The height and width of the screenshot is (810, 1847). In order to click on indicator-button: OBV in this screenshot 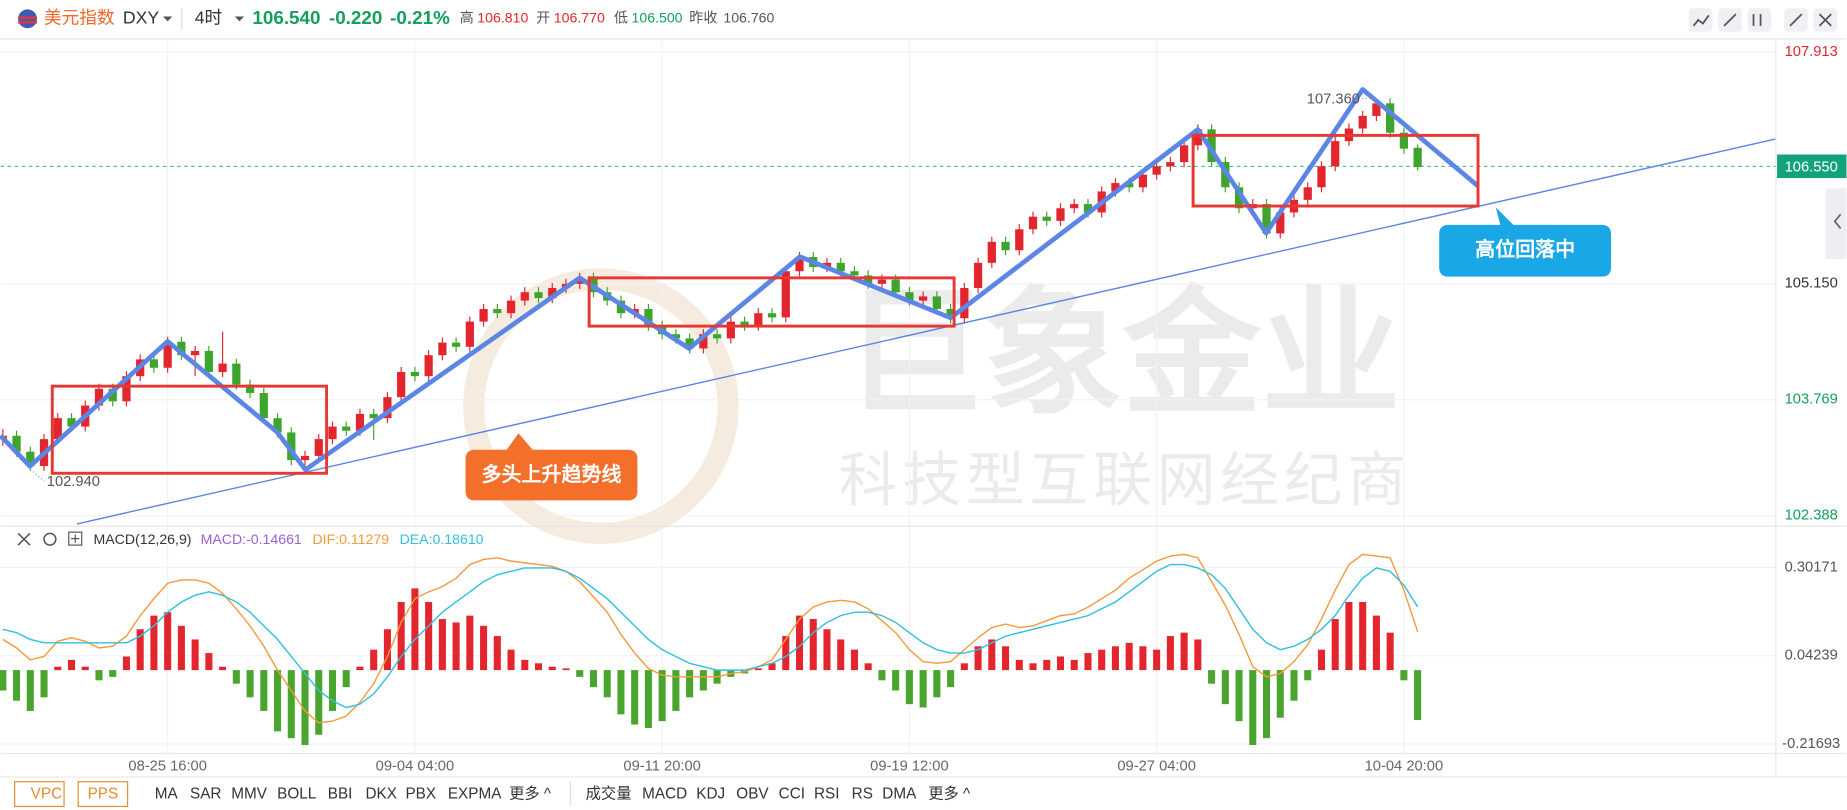, I will do `click(752, 794)`.